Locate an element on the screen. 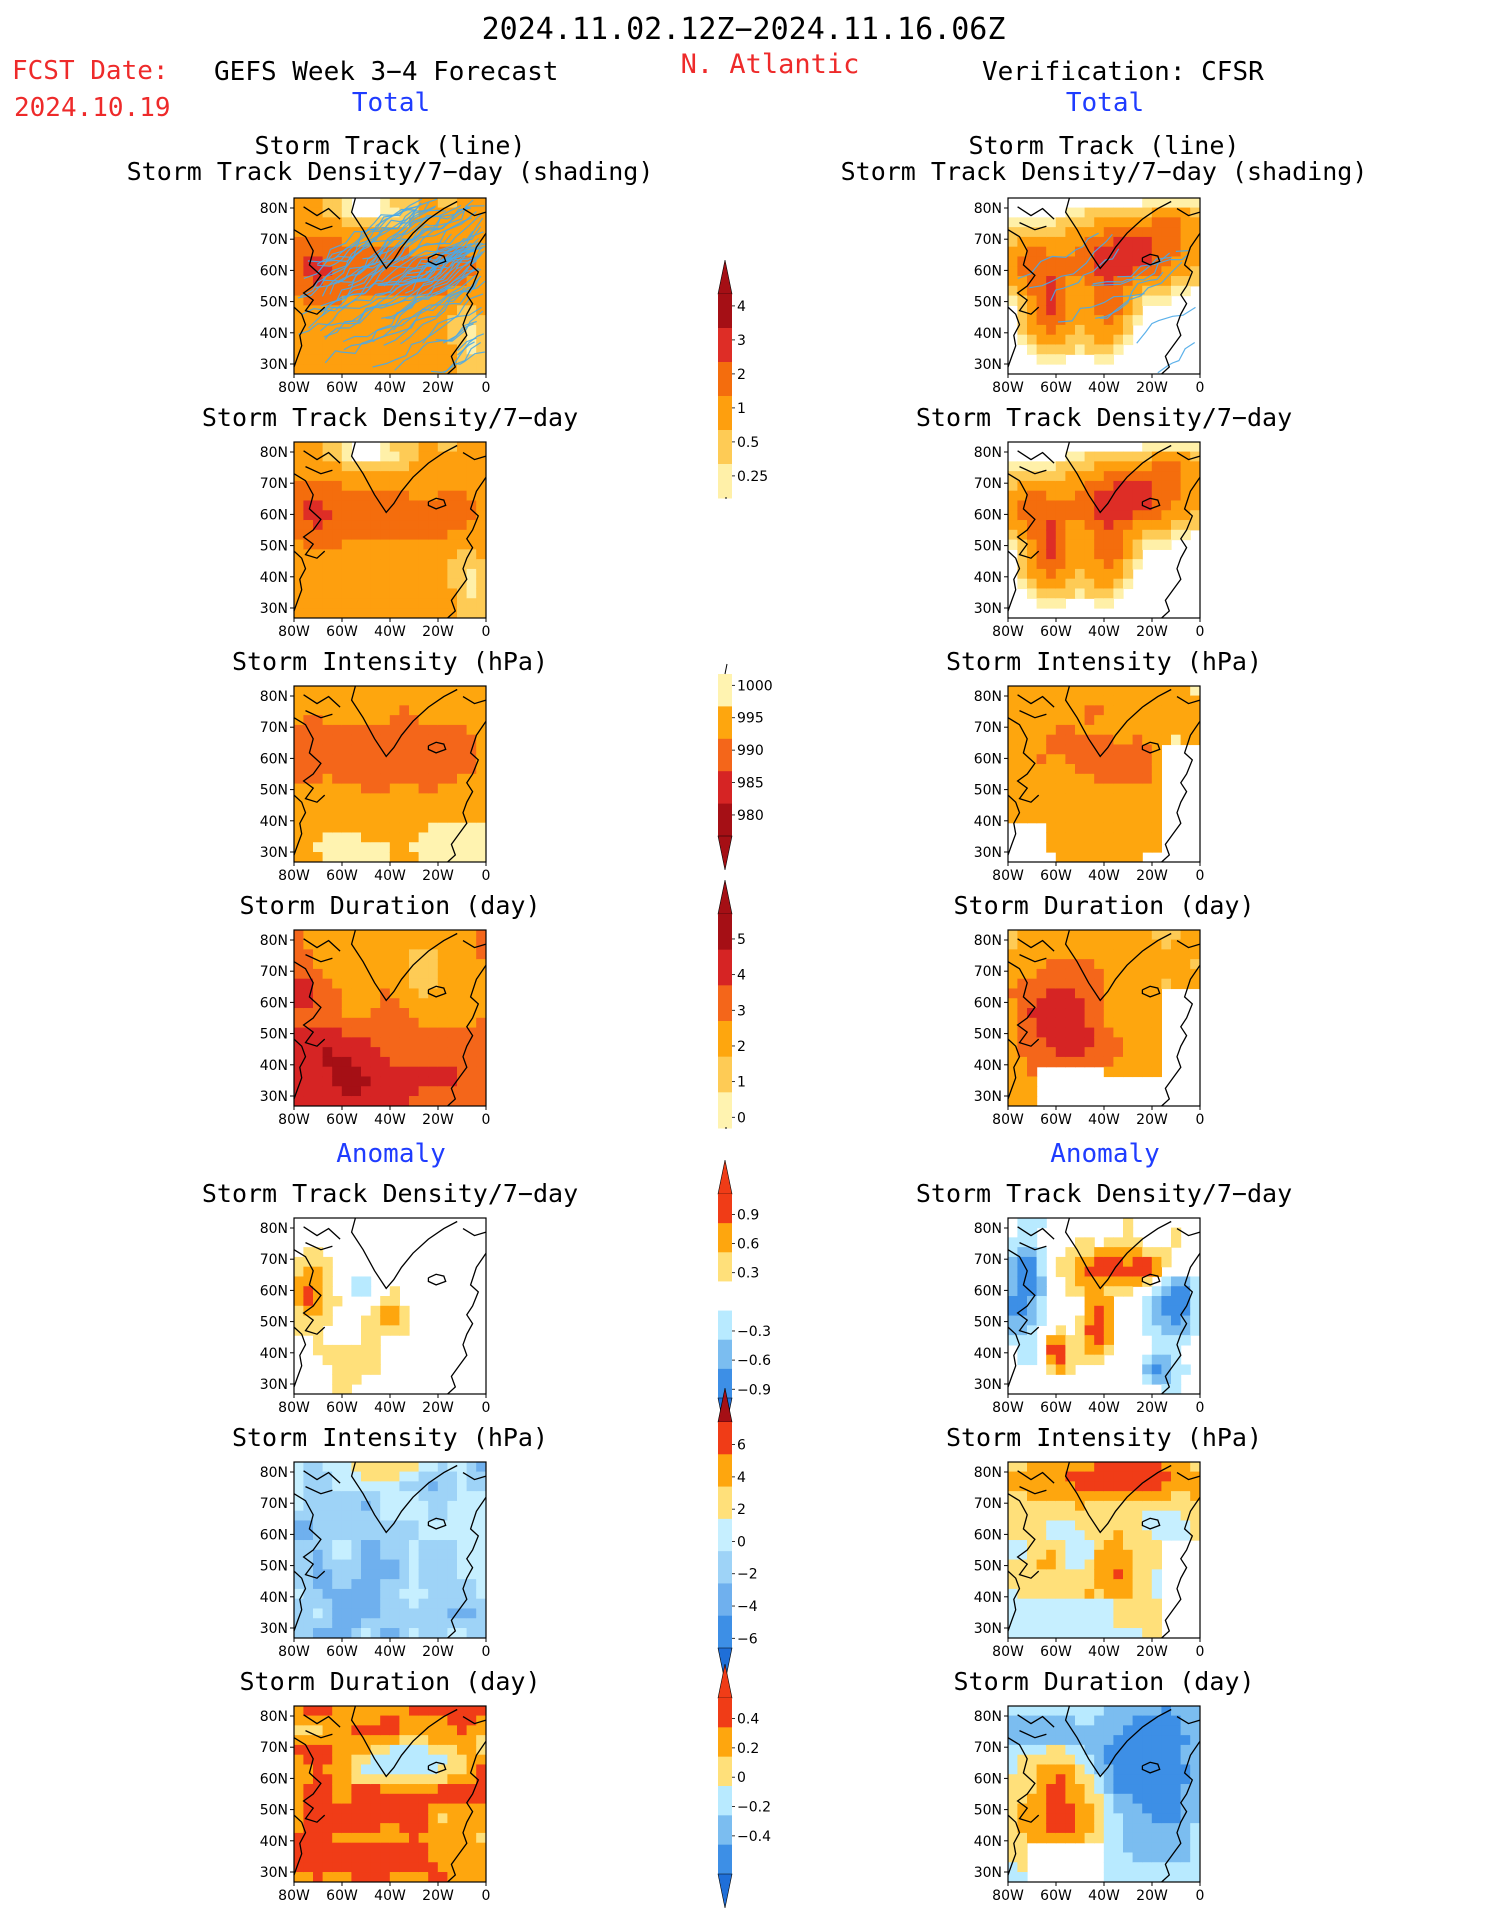 The image size is (1487, 1928). colorbar-intensity: 1000 995 990 985 980 is located at coordinates (745, 767).